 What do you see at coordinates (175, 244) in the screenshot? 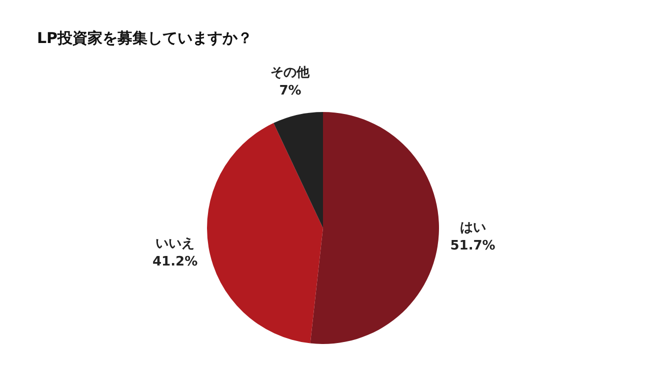
I see `slice-label: いいえ` at bounding box center [175, 244].